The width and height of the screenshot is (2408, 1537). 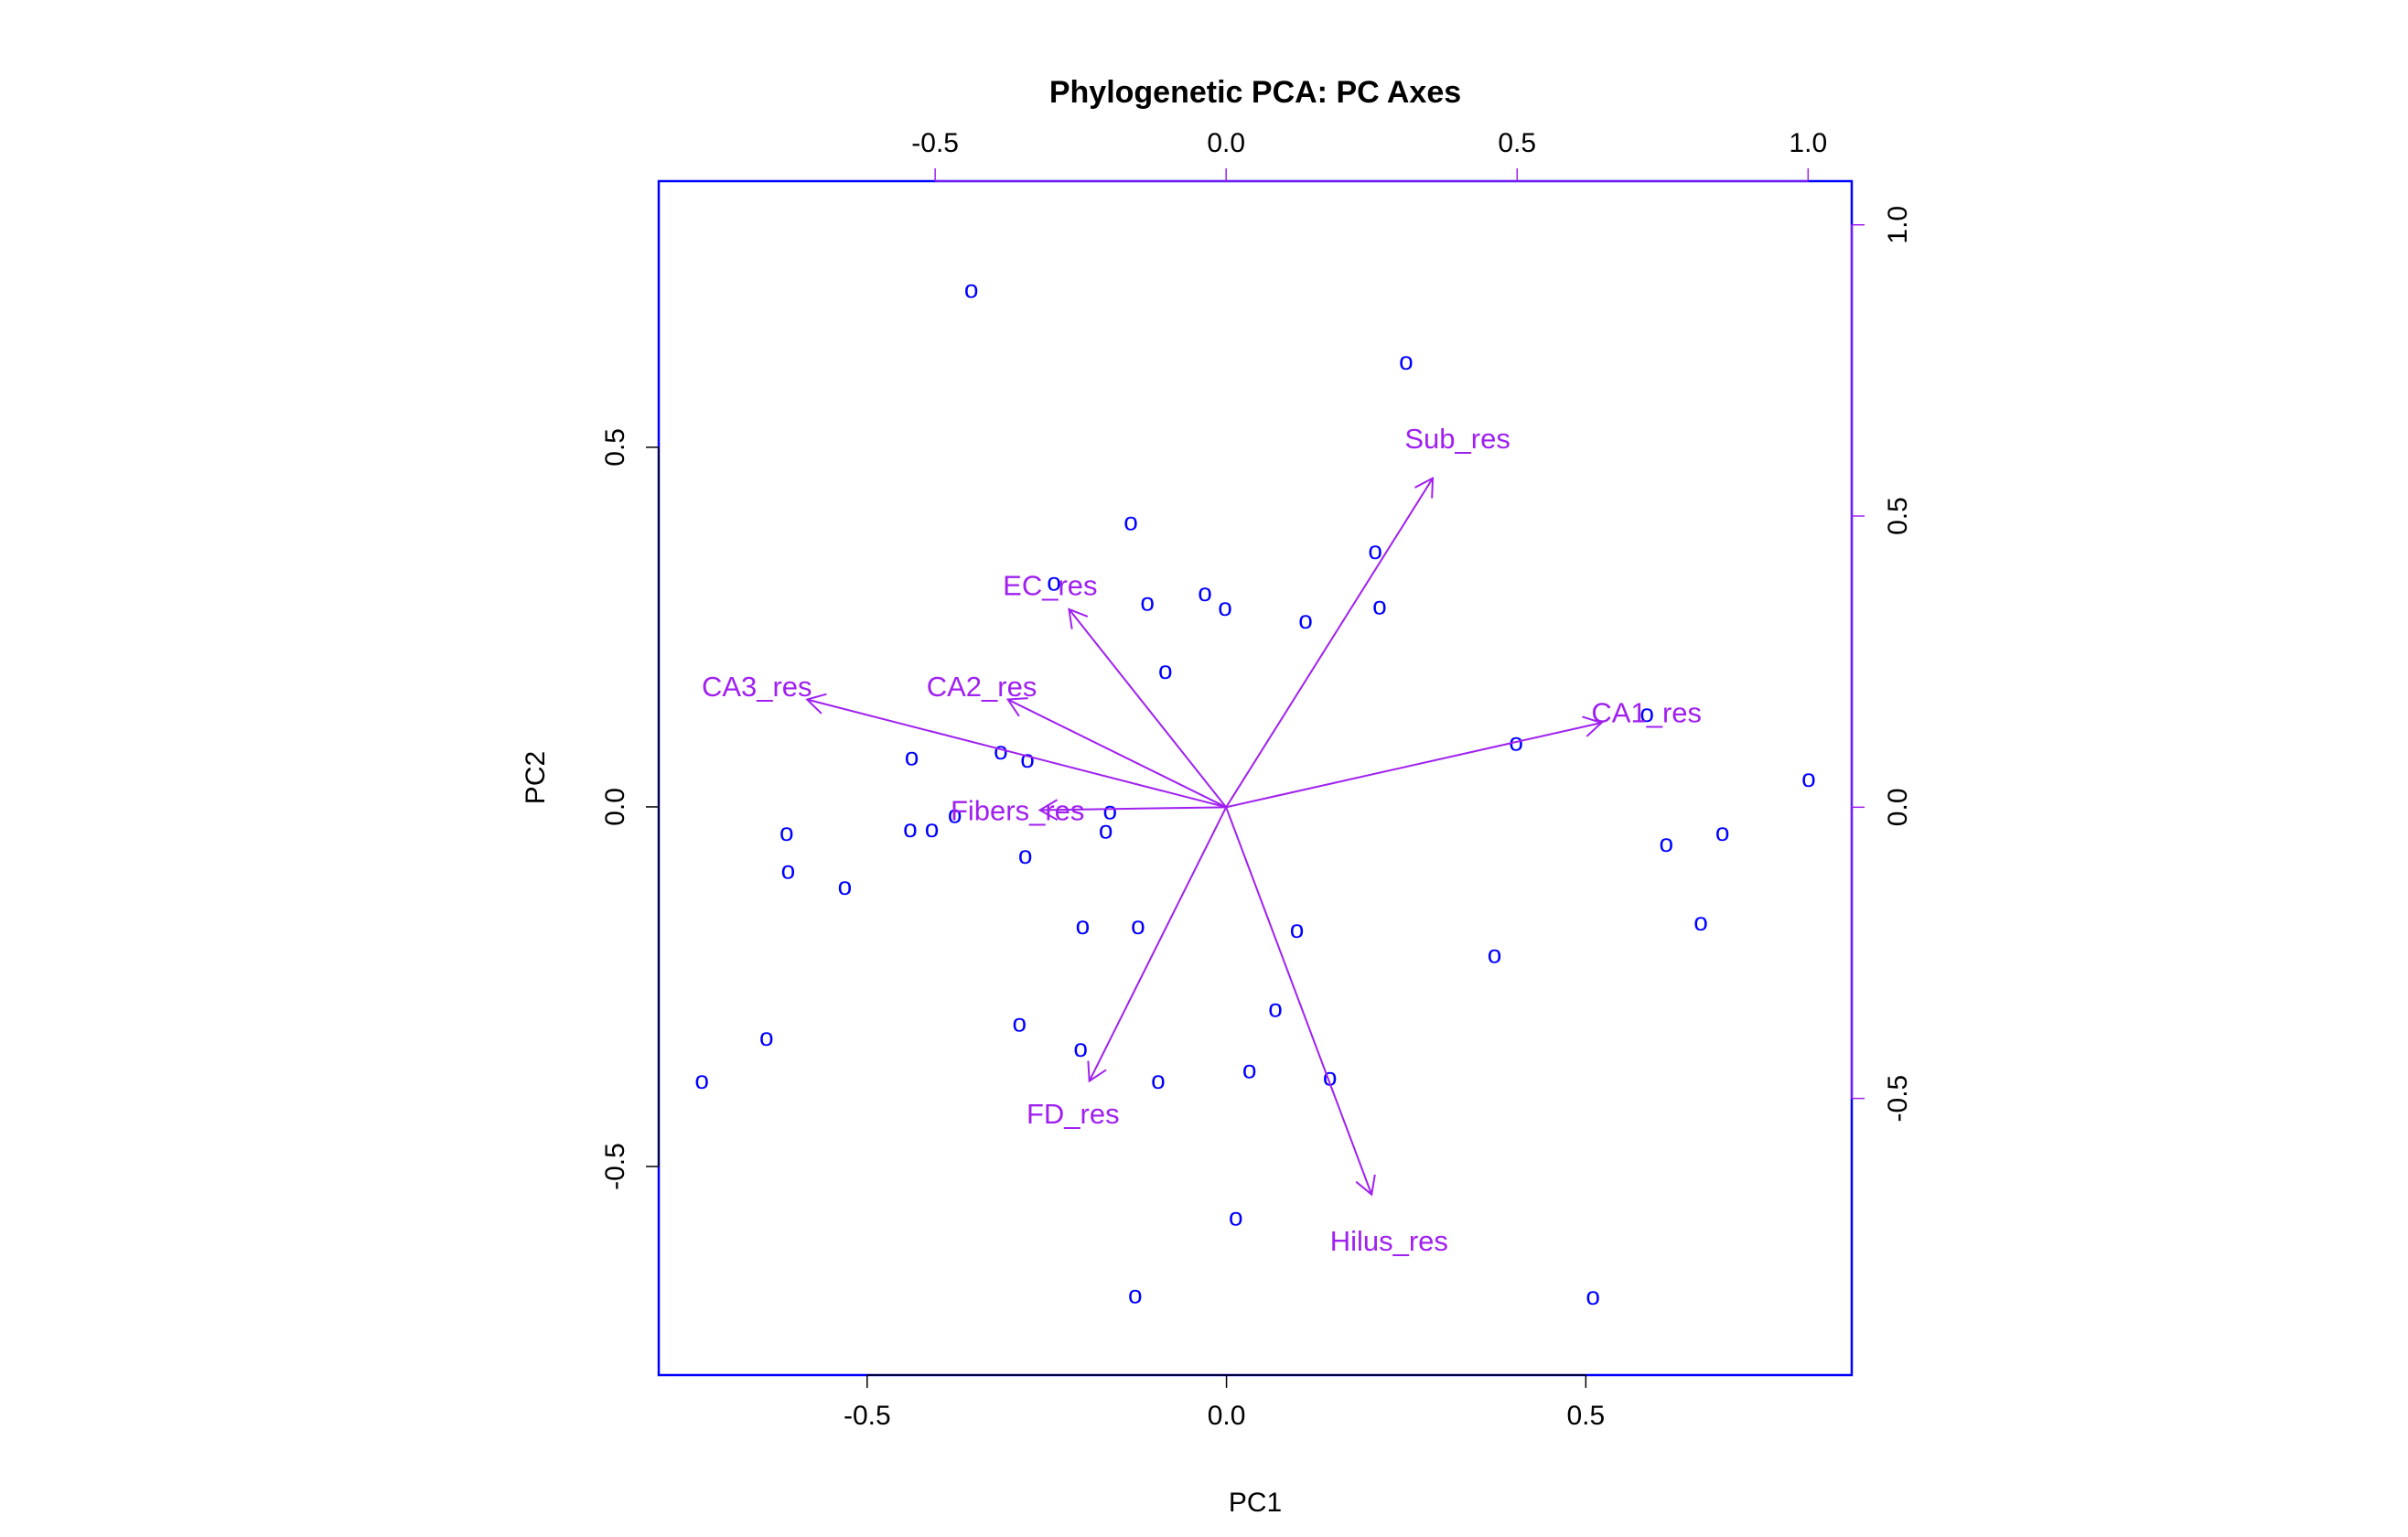 I want to click on bottom-axis: -0.5 0.0 0.5, so click(x=1224, y=1402).